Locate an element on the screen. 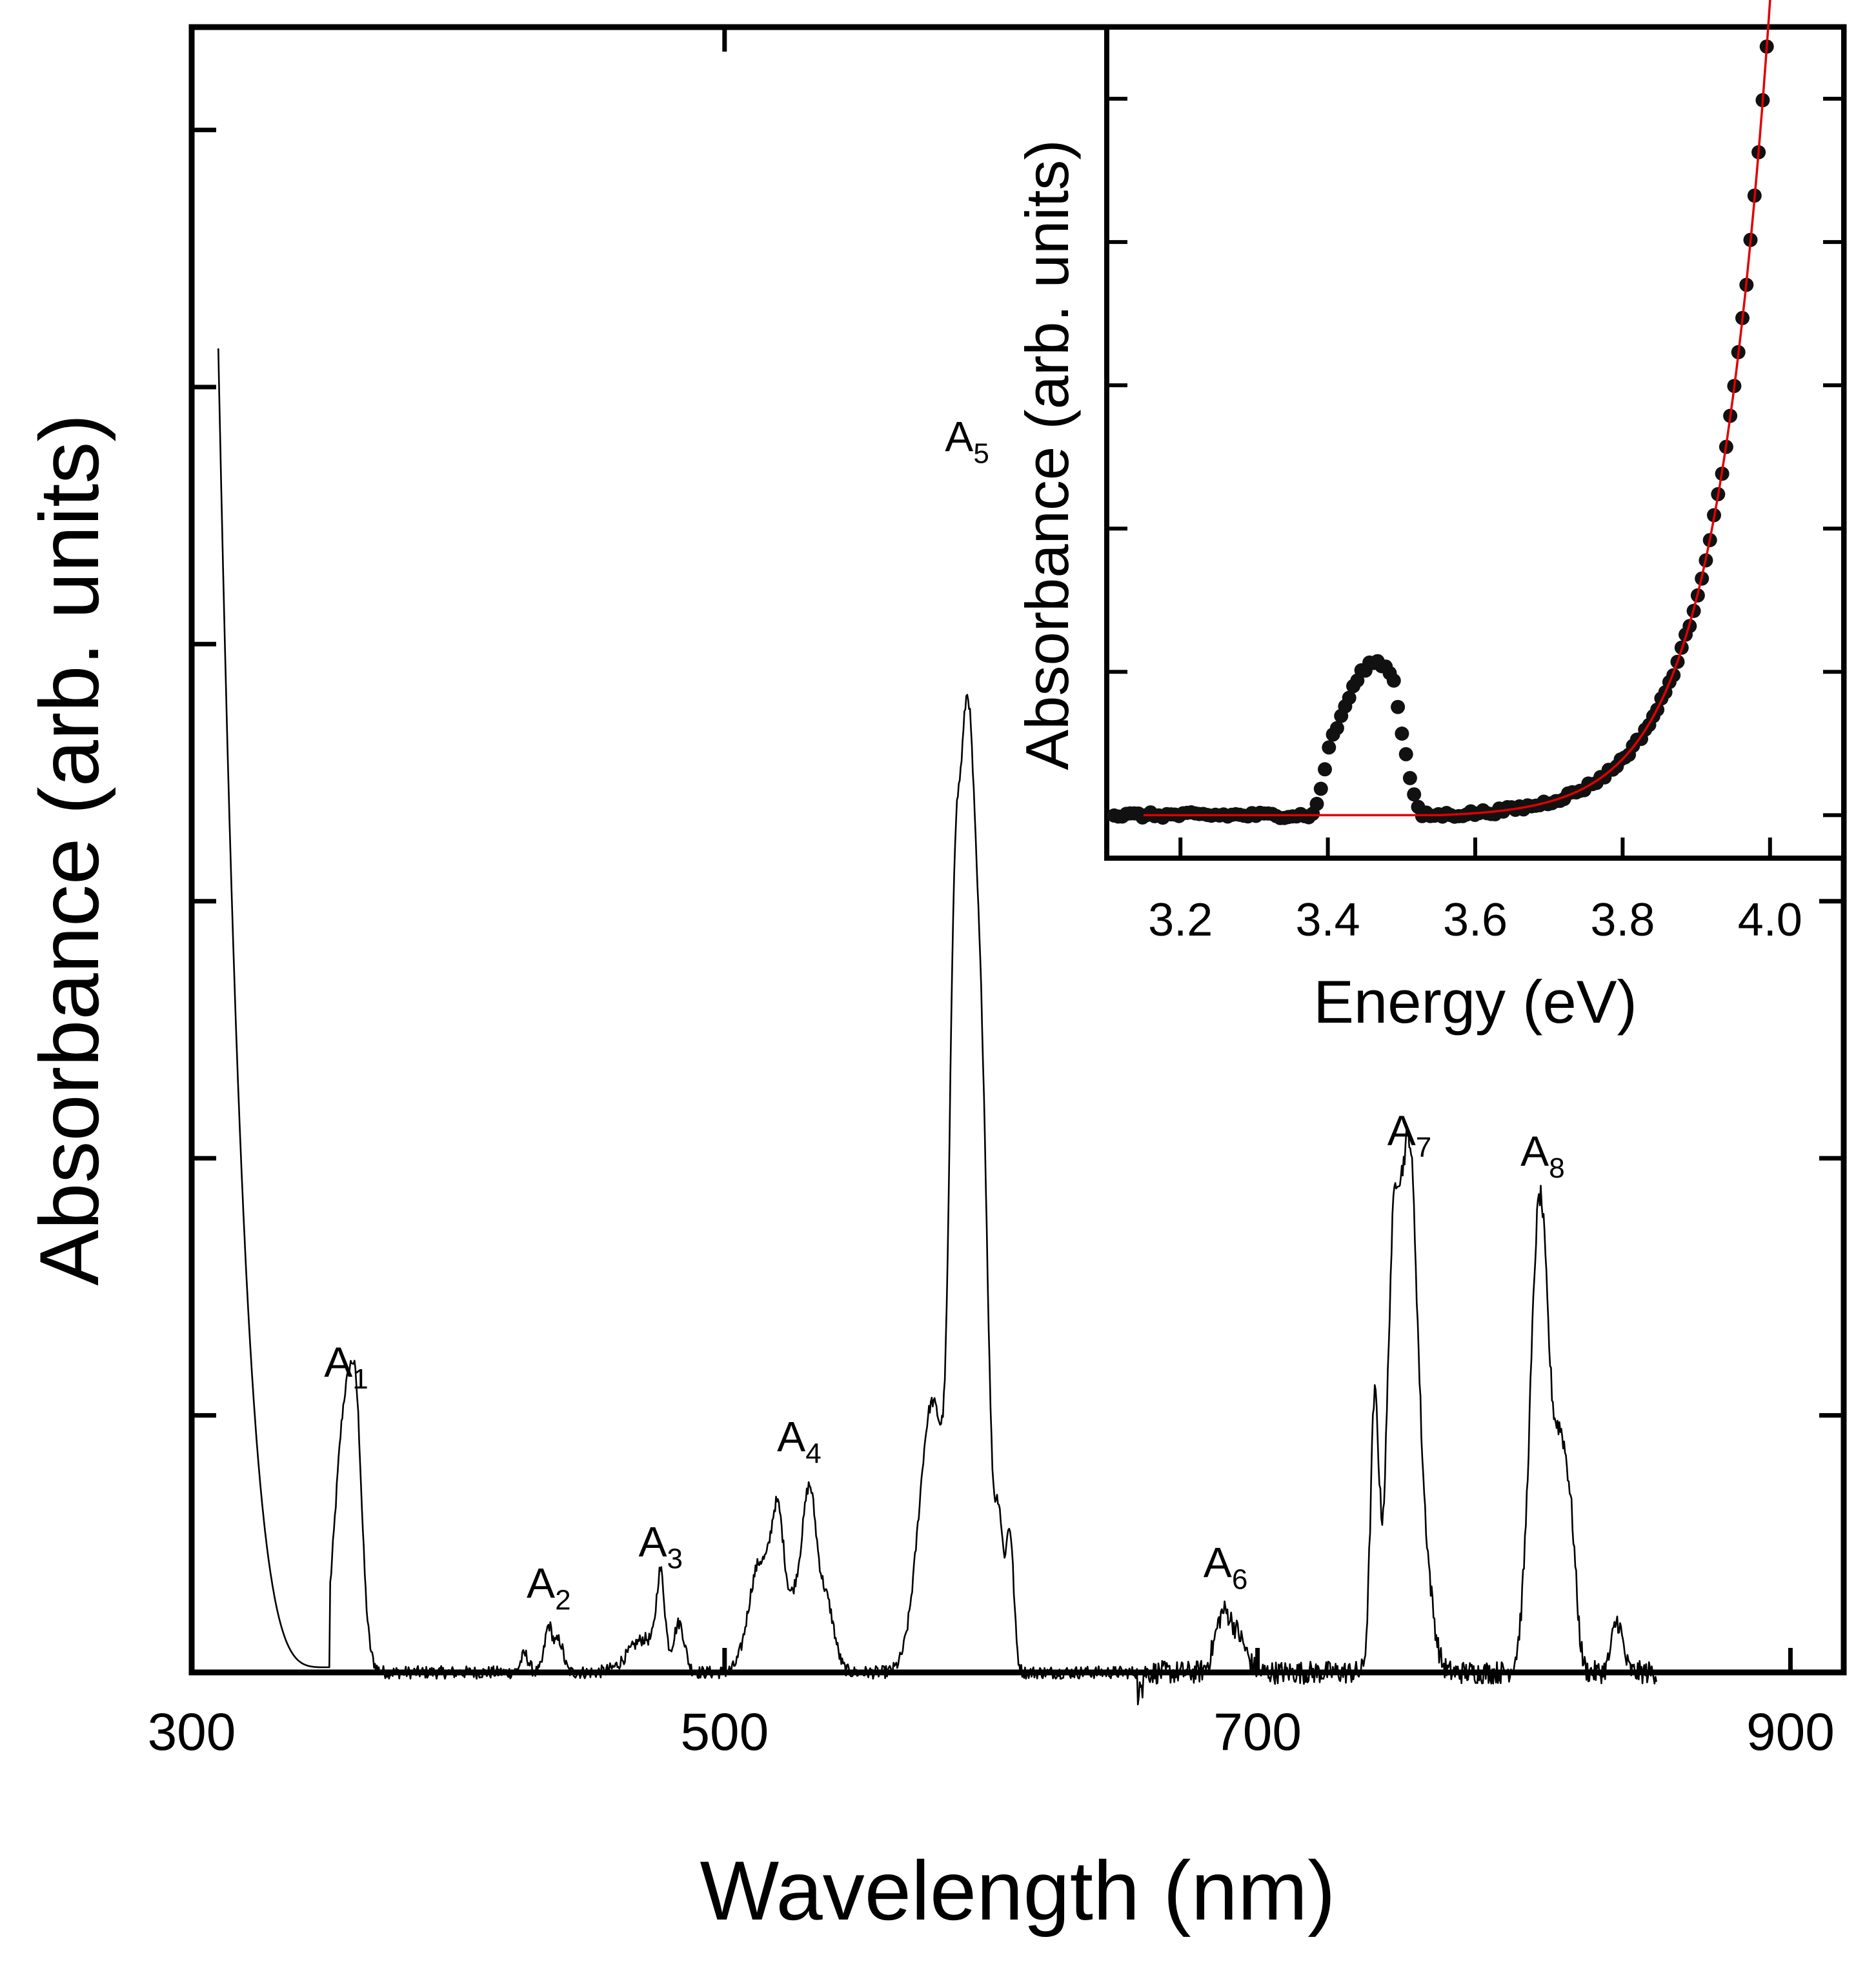 Image resolution: width=1876 pixels, height=1966 pixels. peak-label-a5: A5 is located at coordinates (967, 440).